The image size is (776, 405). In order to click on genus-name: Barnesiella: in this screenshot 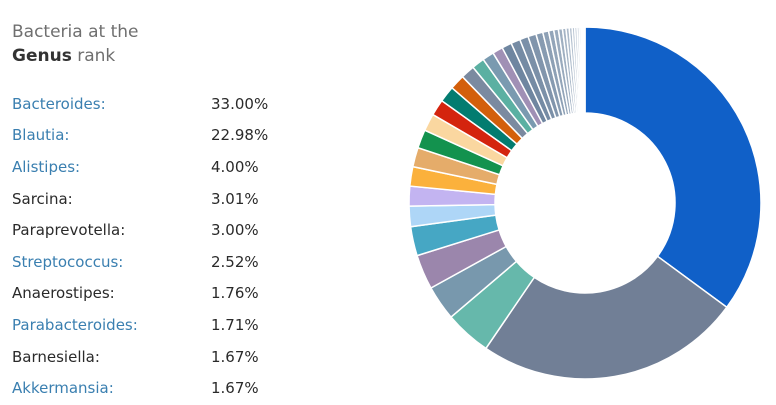, I will do `click(56, 356)`.